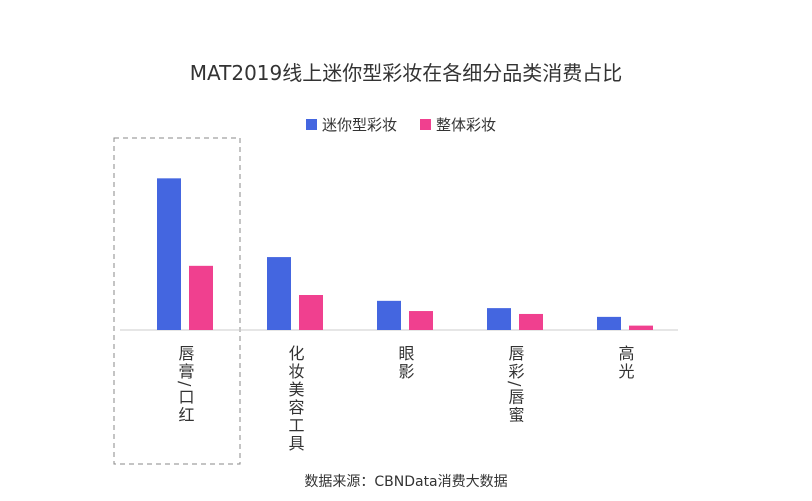 The width and height of the screenshot is (812, 501). I want to click on source: 数据来源：CBNData消费大数据, so click(405, 482).